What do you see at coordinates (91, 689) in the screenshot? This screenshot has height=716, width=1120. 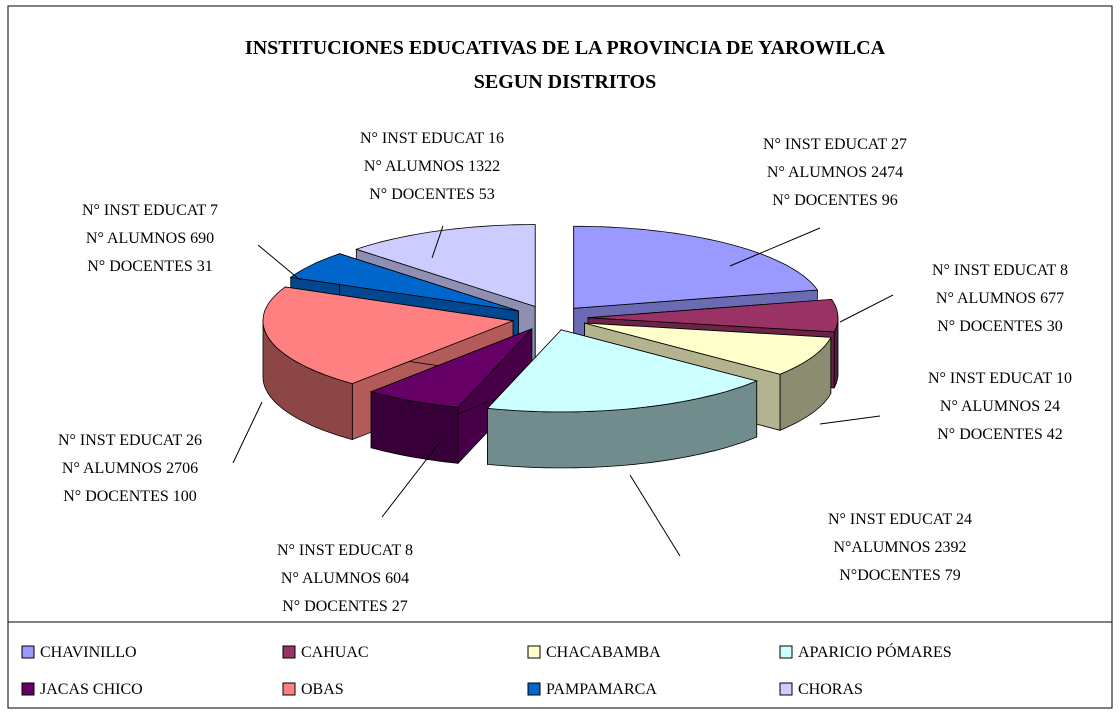 I see `legend-label: JACAS CHICO` at bounding box center [91, 689].